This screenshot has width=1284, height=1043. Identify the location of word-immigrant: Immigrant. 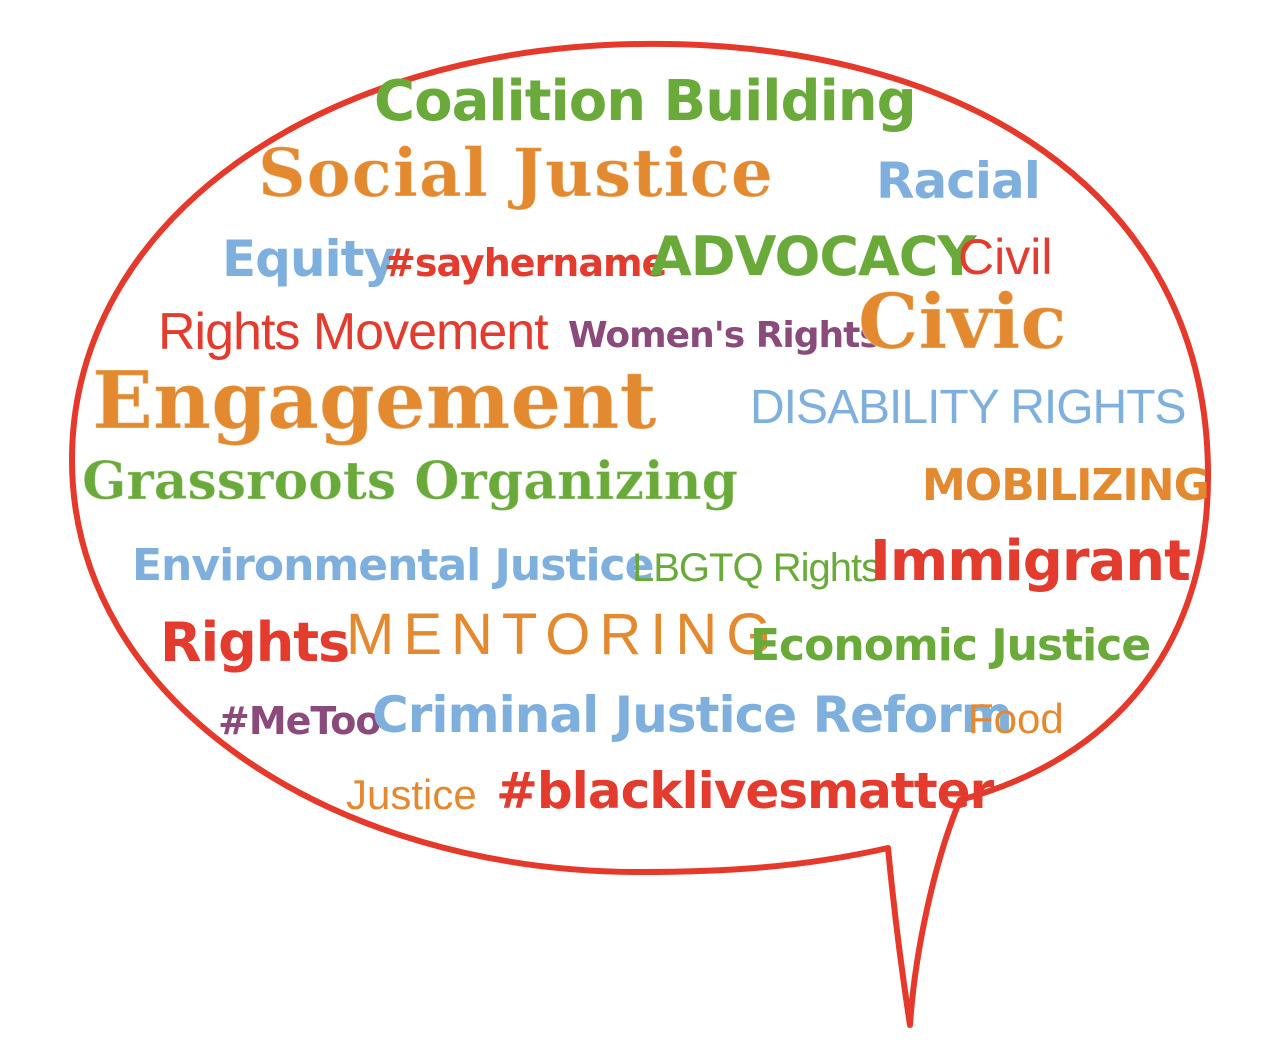
(1030, 561).